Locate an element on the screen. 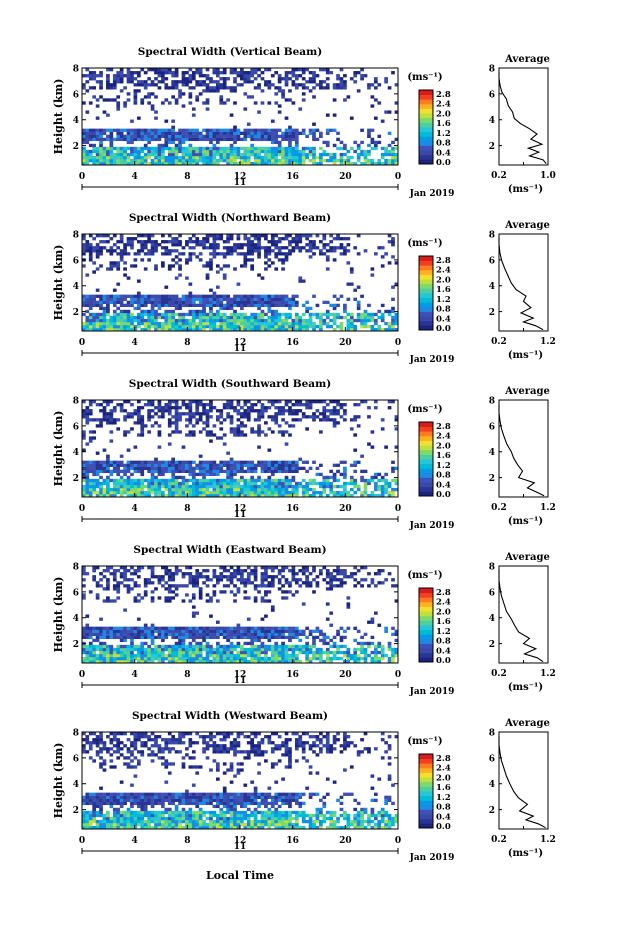 This screenshot has width=618, height=929. average-y-tick-label: 6 is located at coordinates (492, 261).